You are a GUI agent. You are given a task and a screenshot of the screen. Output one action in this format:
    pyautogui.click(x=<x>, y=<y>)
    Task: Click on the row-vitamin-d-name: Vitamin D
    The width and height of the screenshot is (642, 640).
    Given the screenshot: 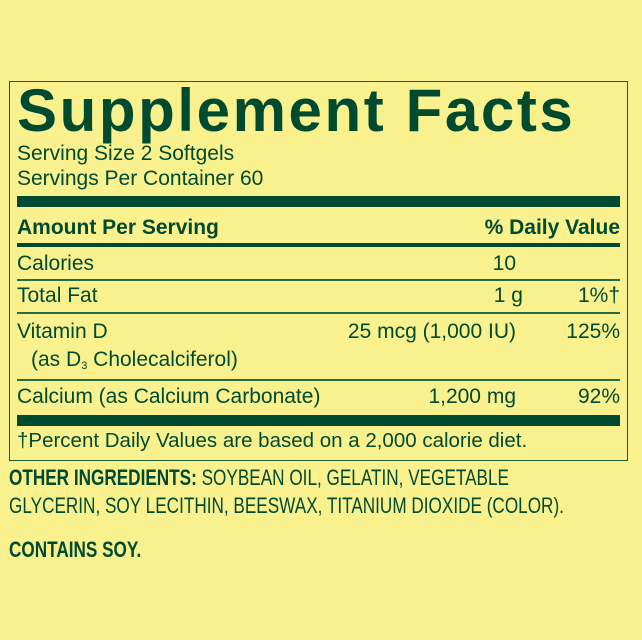 What is the action you would take?
    pyautogui.click(x=62, y=331)
    